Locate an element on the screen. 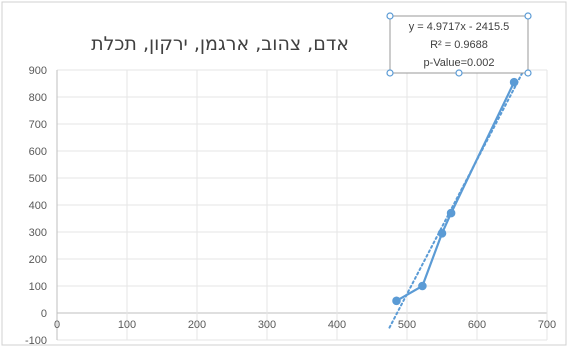 This screenshot has width=568, height=347. x-tick-label: 400 is located at coordinates (337, 325).